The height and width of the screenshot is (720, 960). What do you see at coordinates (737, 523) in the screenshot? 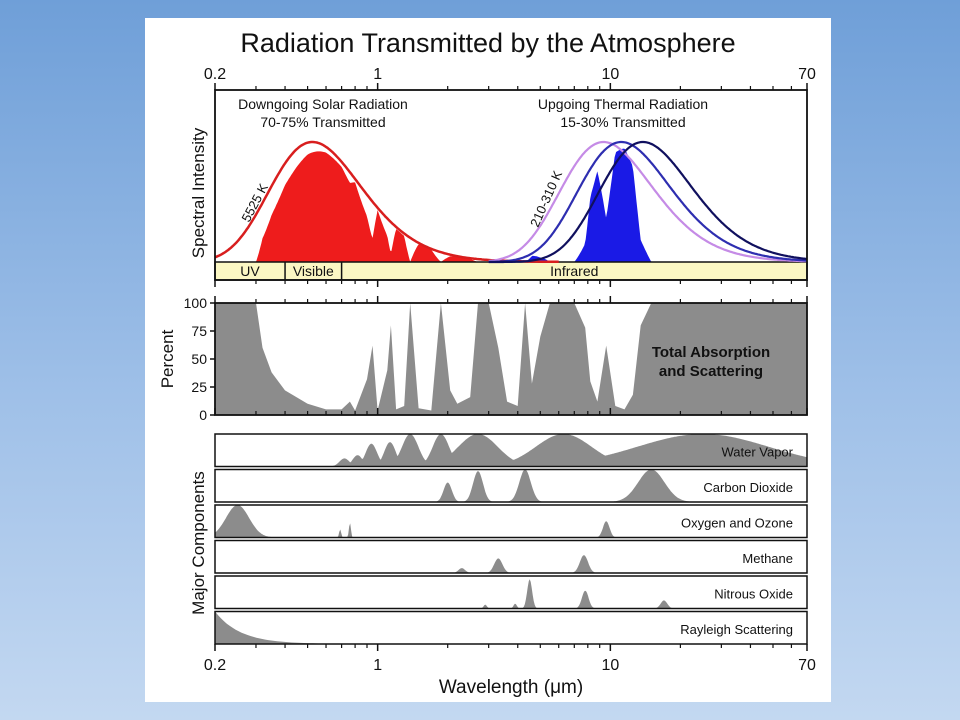
I see `component-label: Oxygen and Ozone` at bounding box center [737, 523].